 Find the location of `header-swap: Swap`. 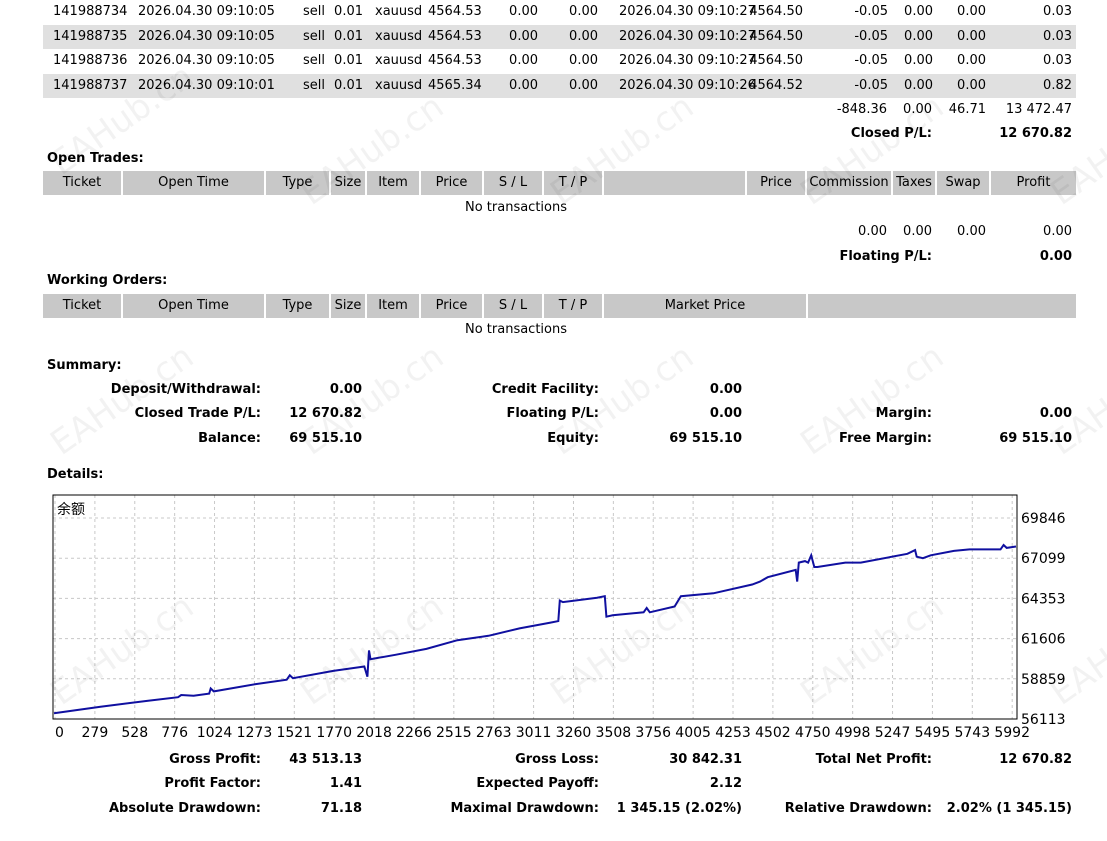

header-swap: Swap is located at coordinates (963, 183).